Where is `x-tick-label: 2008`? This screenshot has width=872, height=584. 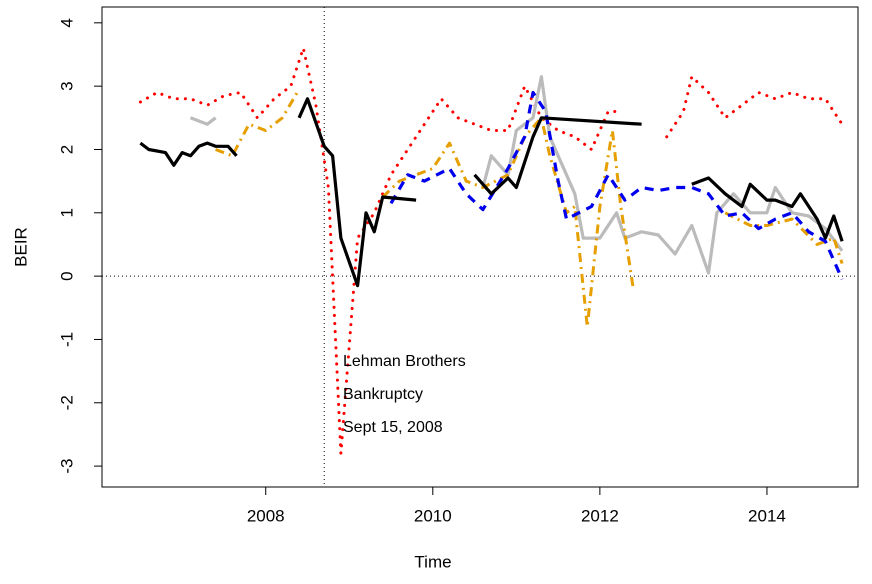 x-tick-label: 2008 is located at coordinates (266, 515).